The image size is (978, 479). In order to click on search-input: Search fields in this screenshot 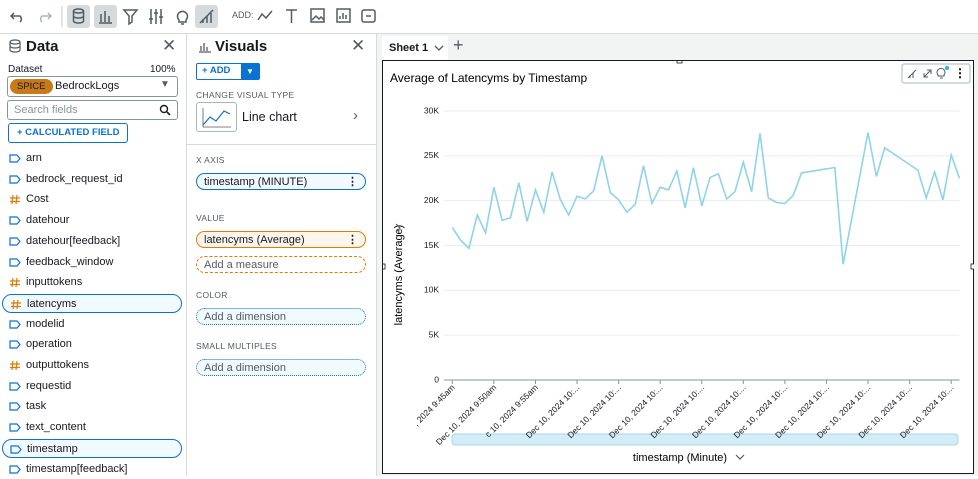, I will do `click(92, 110)`.